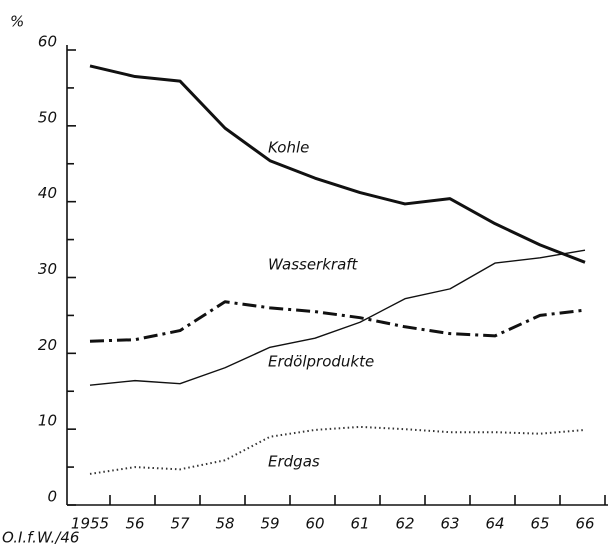 This screenshot has height=548, width=610. What do you see at coordinates (494, 524) in the screenshot?
I see `x-tick-label: 64` at bounding box center [494, 524].